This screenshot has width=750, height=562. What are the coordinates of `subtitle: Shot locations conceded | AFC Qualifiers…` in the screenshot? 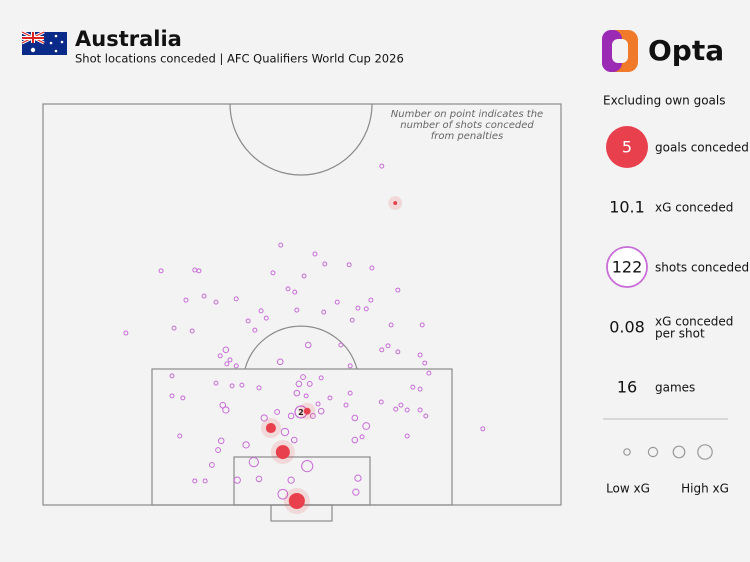 It's located at (239, 59).